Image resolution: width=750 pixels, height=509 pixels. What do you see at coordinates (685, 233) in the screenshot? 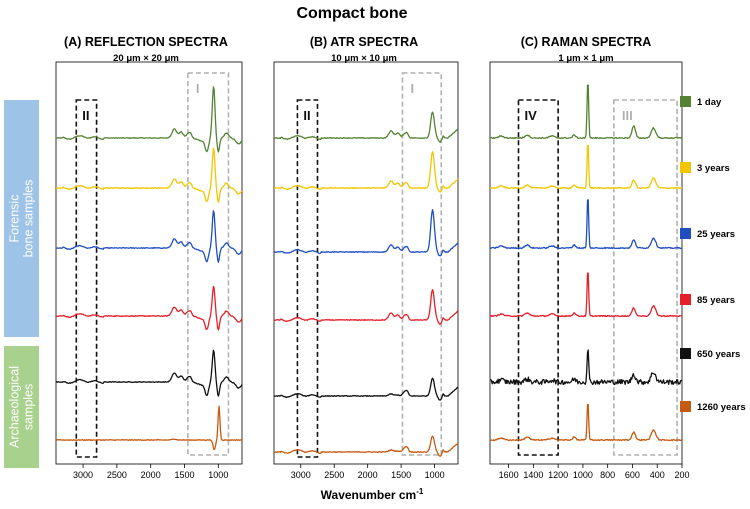
I see `legend-swatch-25-years` at bounding box center [685, 233].